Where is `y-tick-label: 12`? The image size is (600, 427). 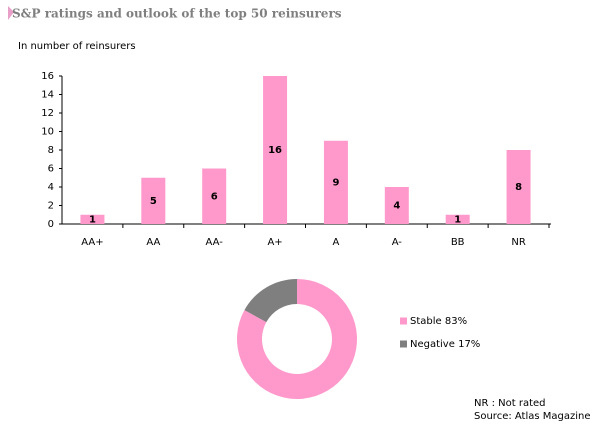
y-tick-label: 12 is located at coordinates (47, 113).